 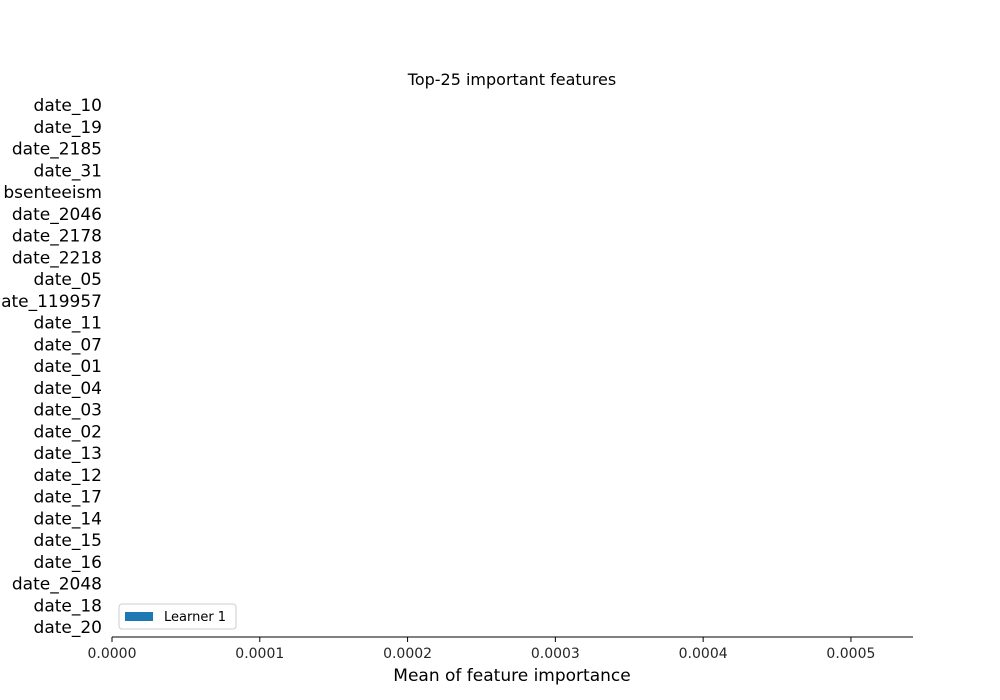 I want to click on y-tick-label: date_15, so click(x=68, y=541).